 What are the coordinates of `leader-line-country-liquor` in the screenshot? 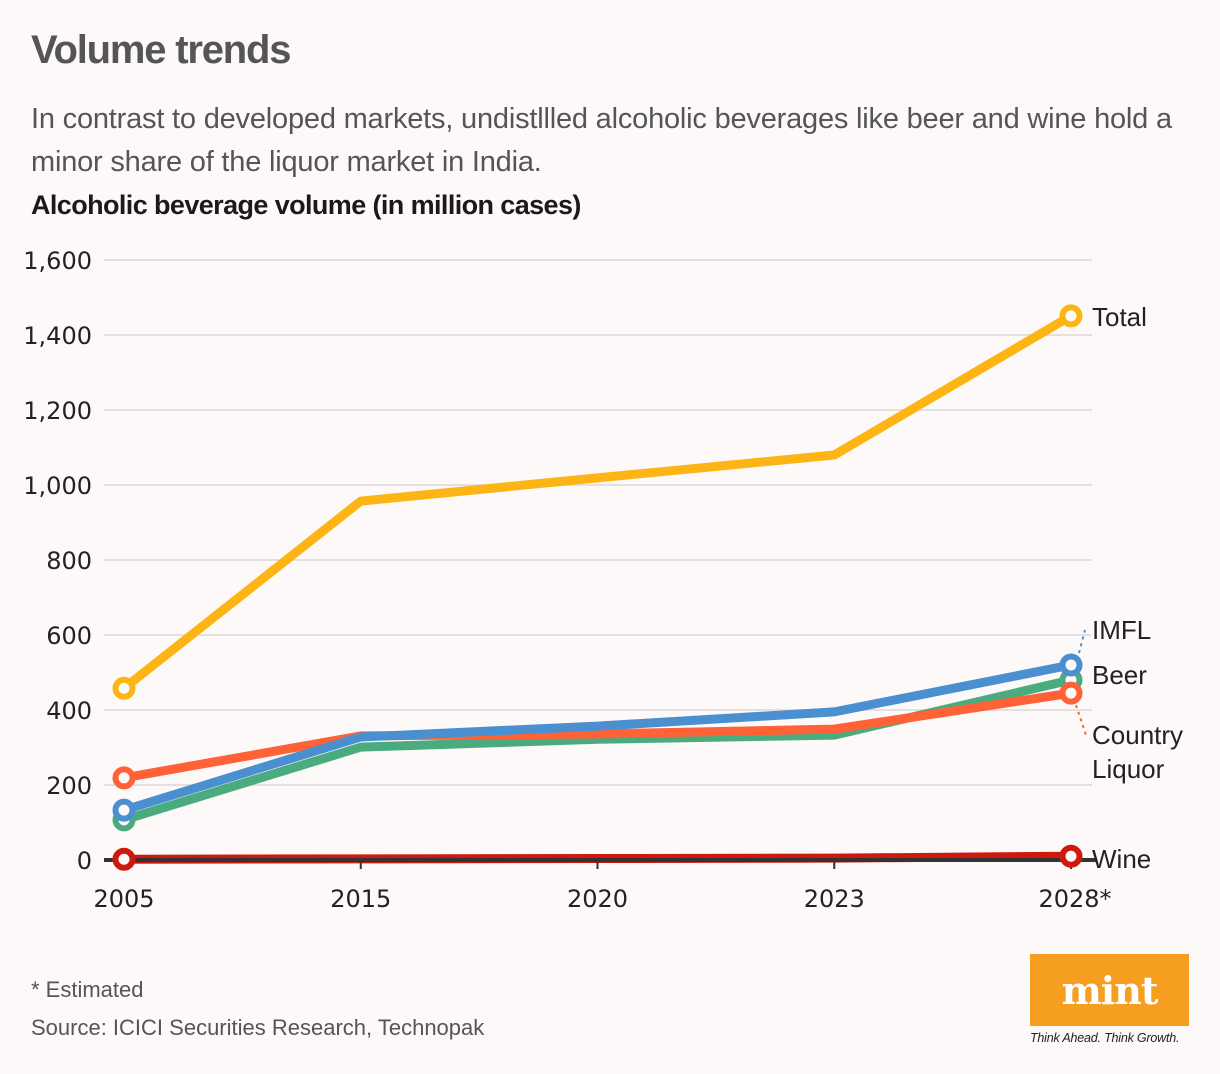 It's located at (1081, 720).